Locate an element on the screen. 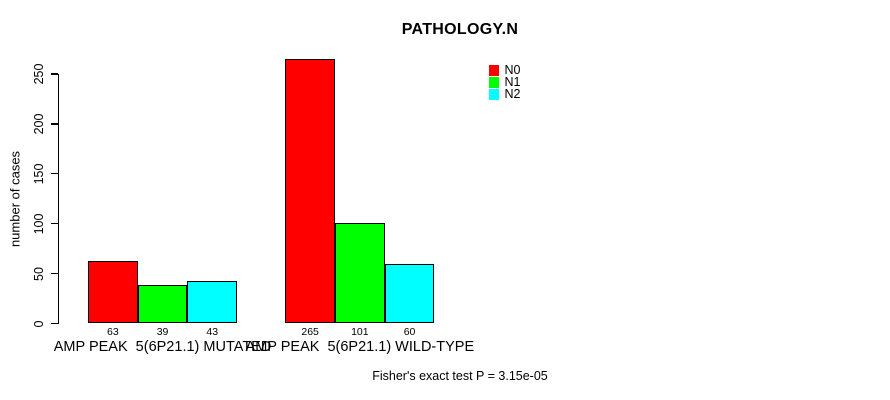  category-label: AMP PEAK 5(6P21.1) MUTATED is located at coordinates (162, 346).